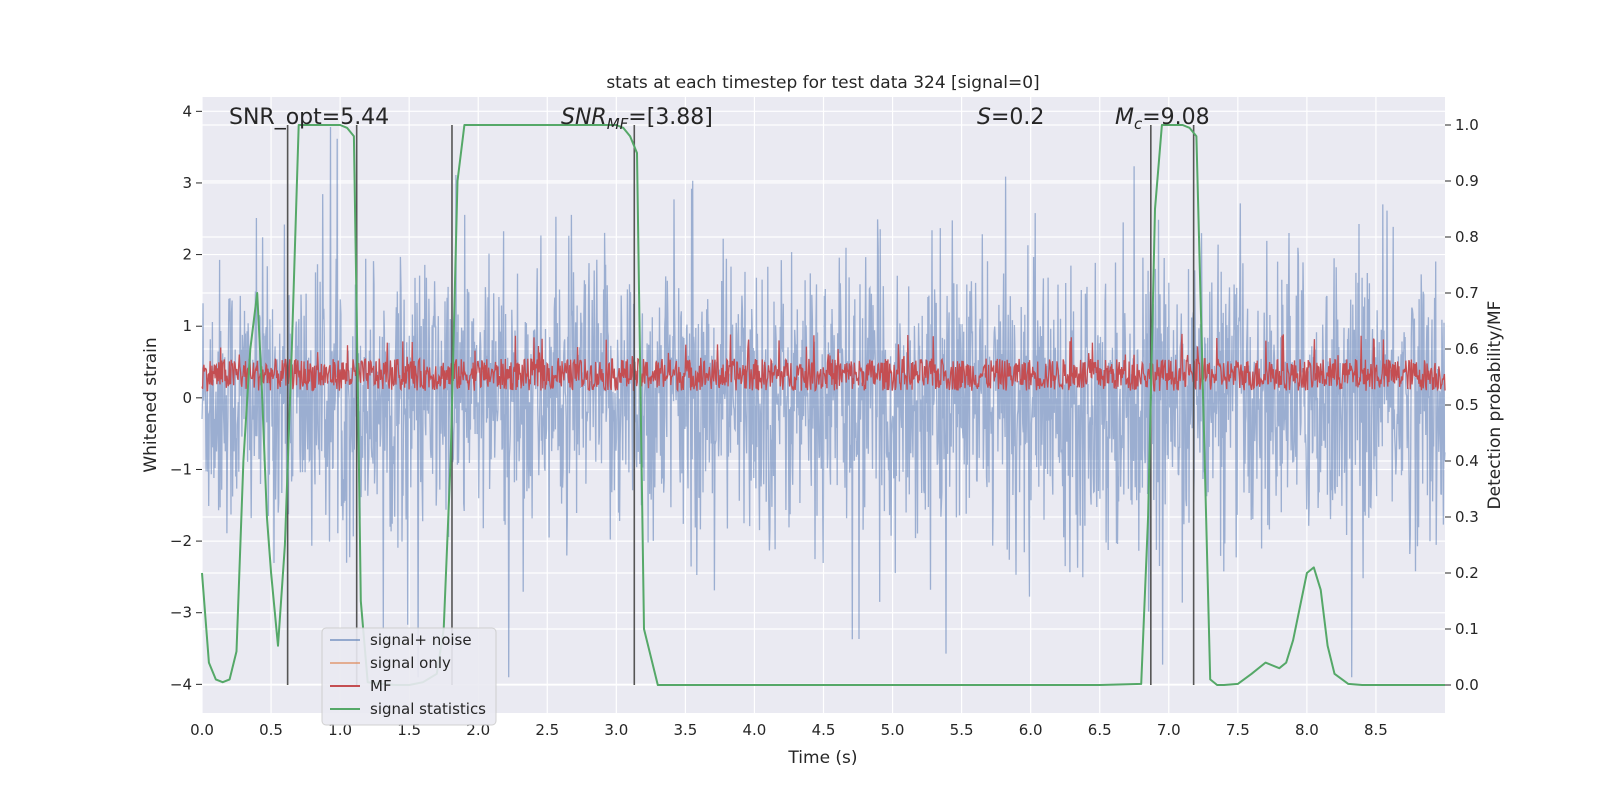 The width and height of the screenshot is (1600, 800). I want to click on legend-box, so click(409, 676).